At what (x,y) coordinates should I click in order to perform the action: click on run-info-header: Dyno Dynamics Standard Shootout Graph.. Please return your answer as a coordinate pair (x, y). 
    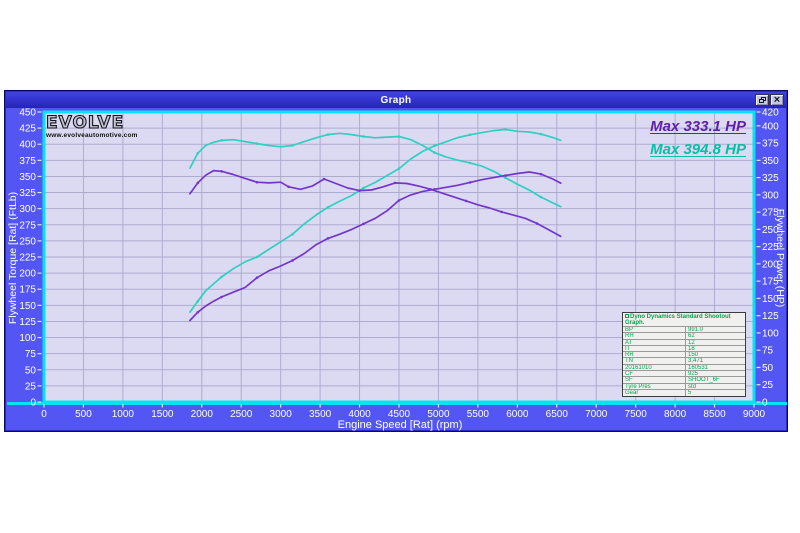
    Looking at the image, I should click on (684, 320).